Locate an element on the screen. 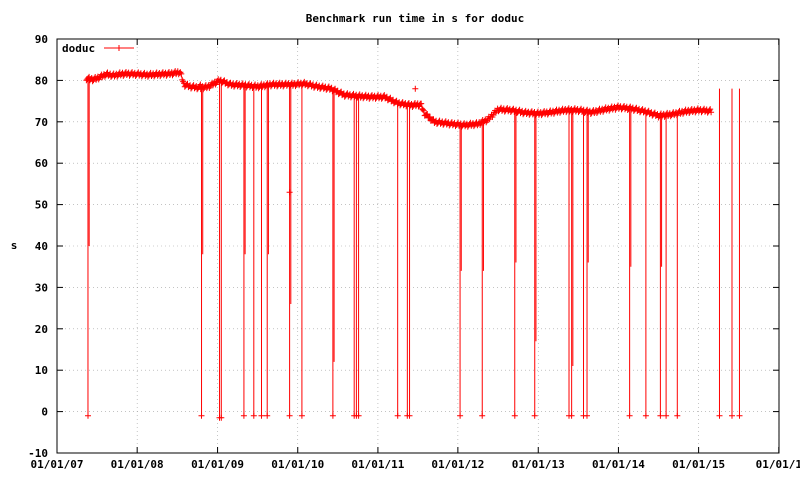  y-tick-label: 70 is located at coordinates (41, 122).